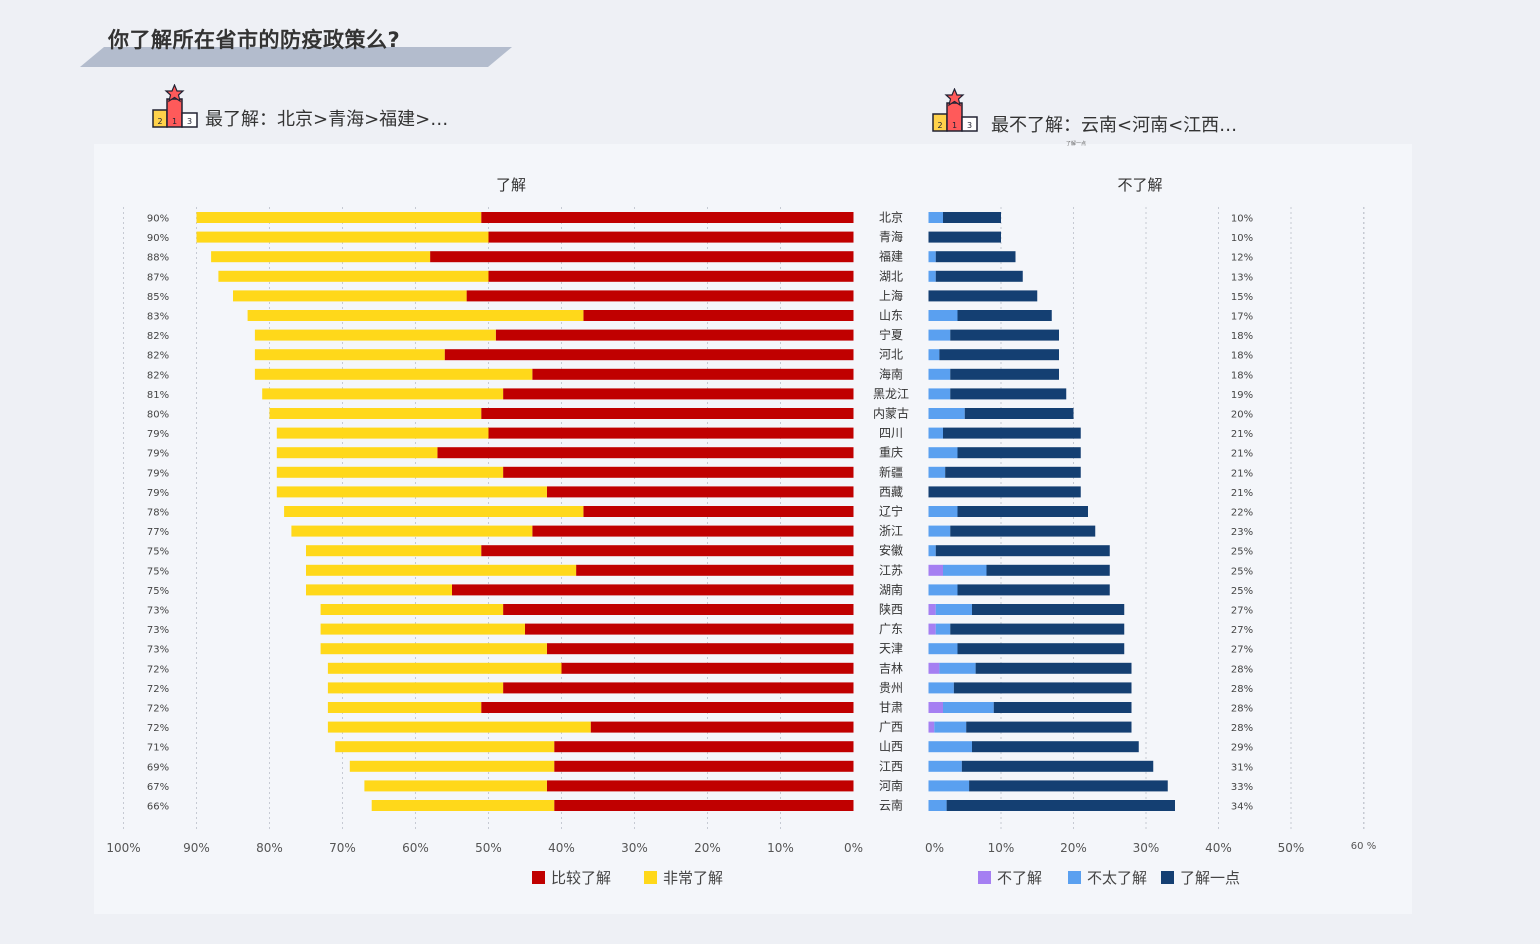 The height and width of the screenshot is (944, 1540). I want to click on category-label: 河南, so click(891, 785).